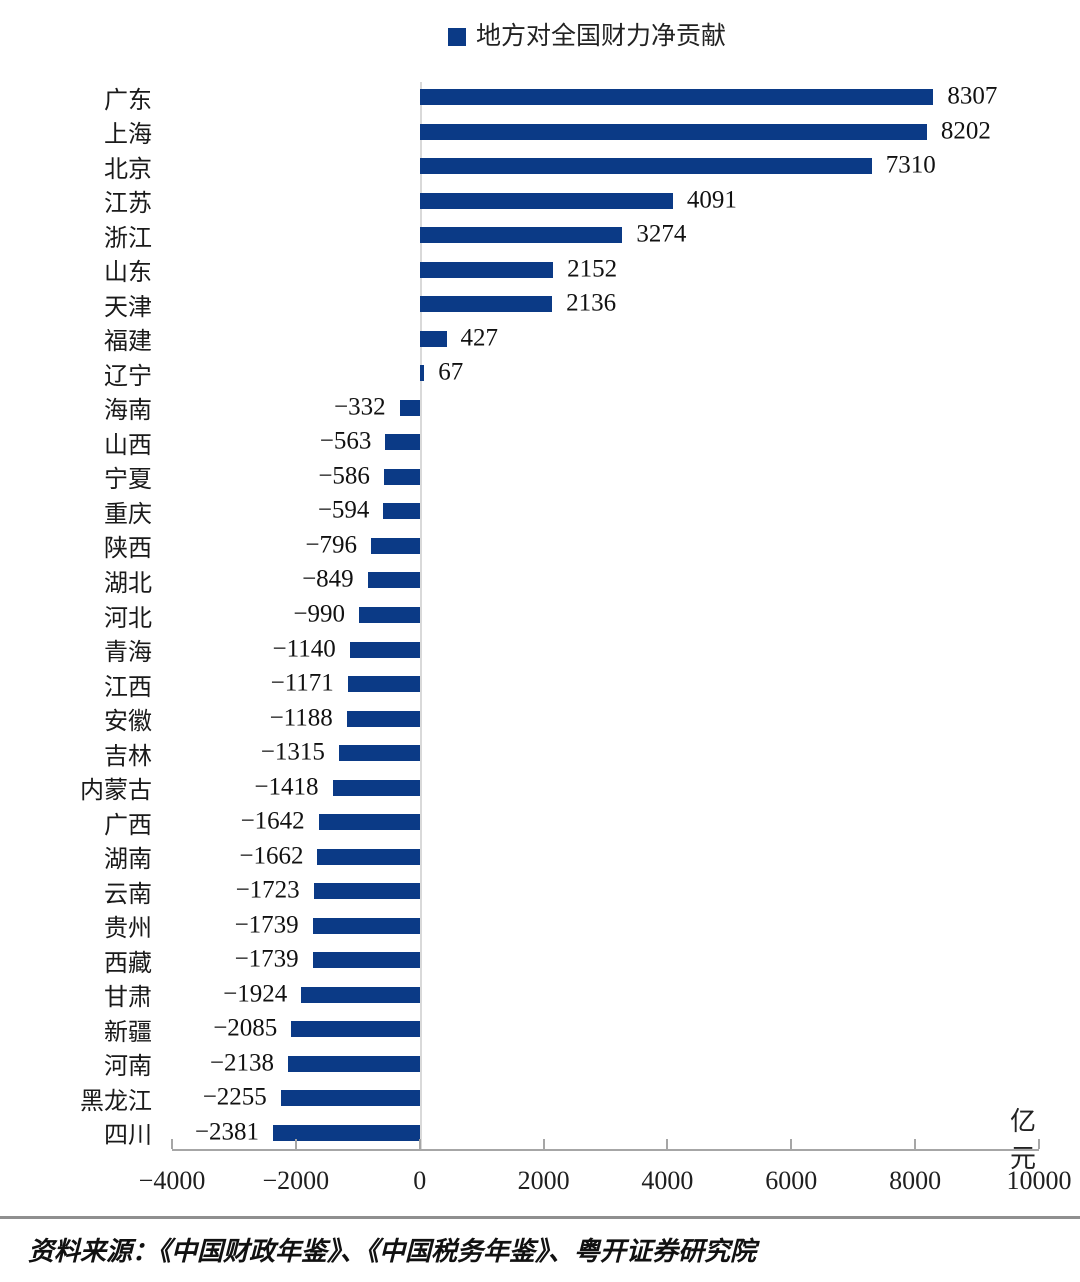 The height and width of the screenshot is (1282, 1080). What do you see at coordinates (972, 96) in the screenshot?
I see `value-label: 8307` at bounding box center [972, 96].